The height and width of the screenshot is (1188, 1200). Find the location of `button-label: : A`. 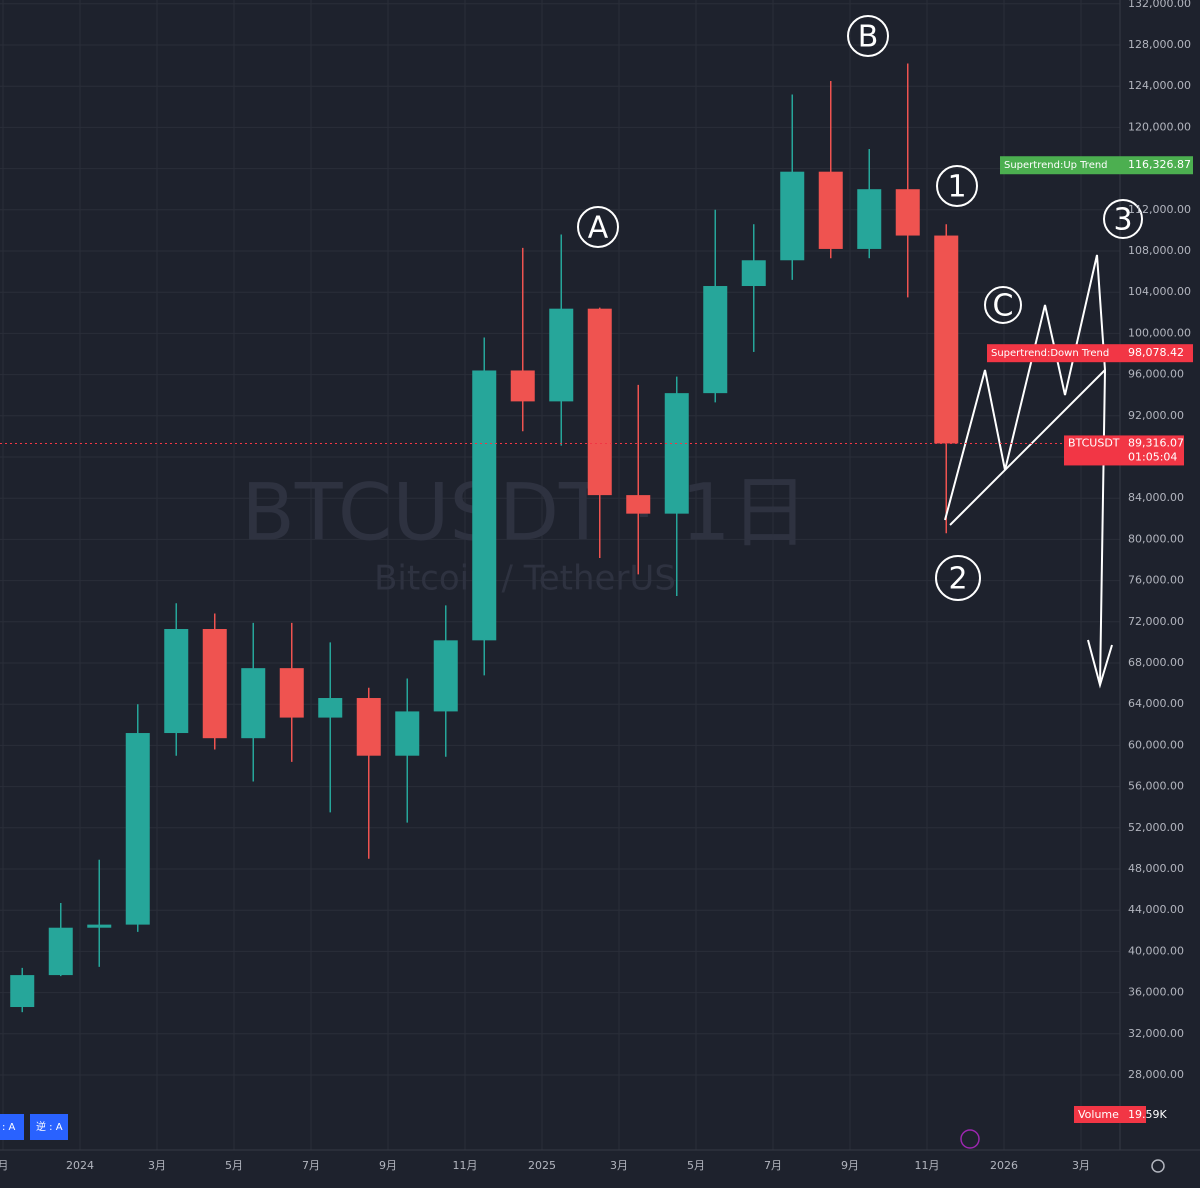

button-label: : A is located at coordinates (9, 1127).